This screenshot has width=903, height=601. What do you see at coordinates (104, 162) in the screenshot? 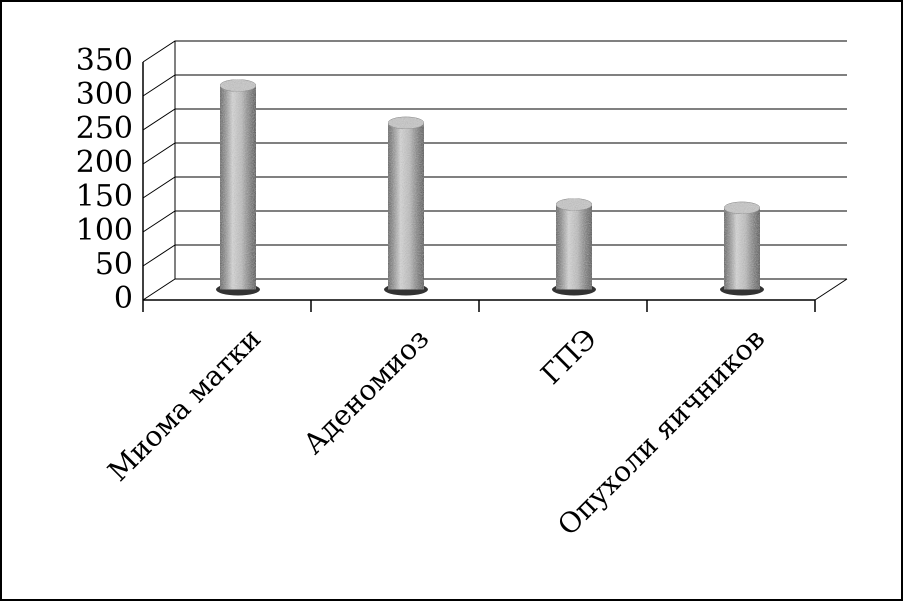
I see `y-tick-label: 200` at bounding box center [104, 162].